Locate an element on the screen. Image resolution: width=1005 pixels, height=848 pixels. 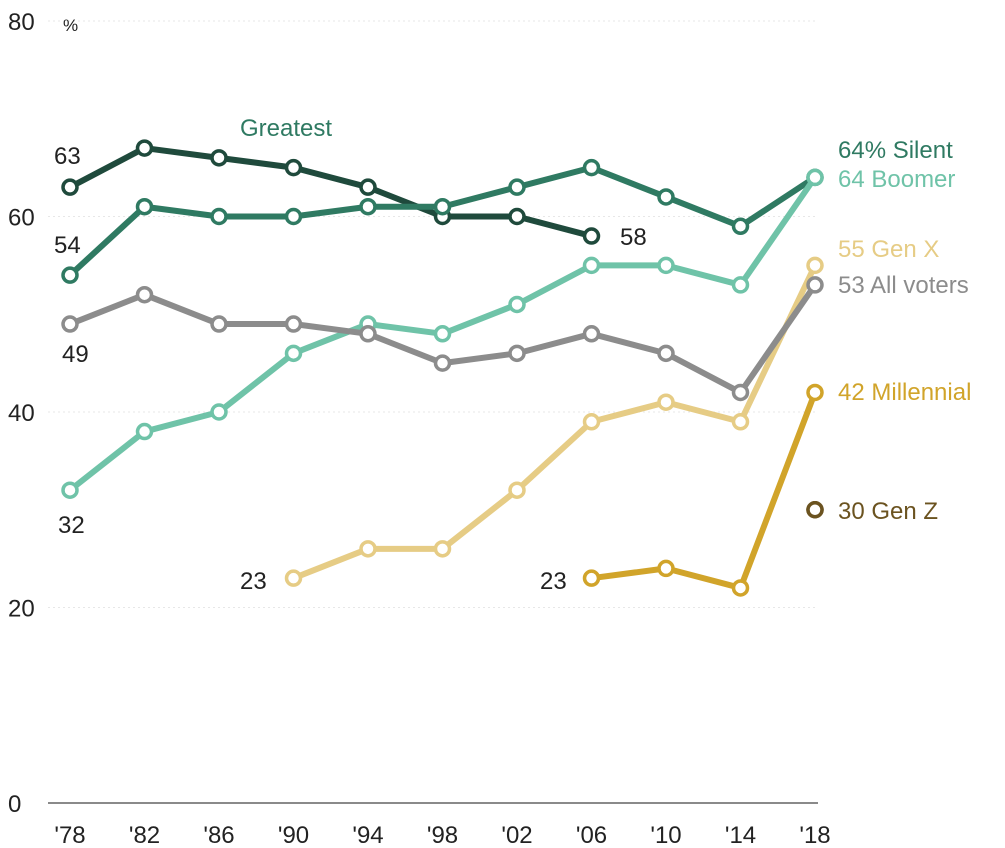
x-tick-label: '18 is located at coordinates (814, 835).